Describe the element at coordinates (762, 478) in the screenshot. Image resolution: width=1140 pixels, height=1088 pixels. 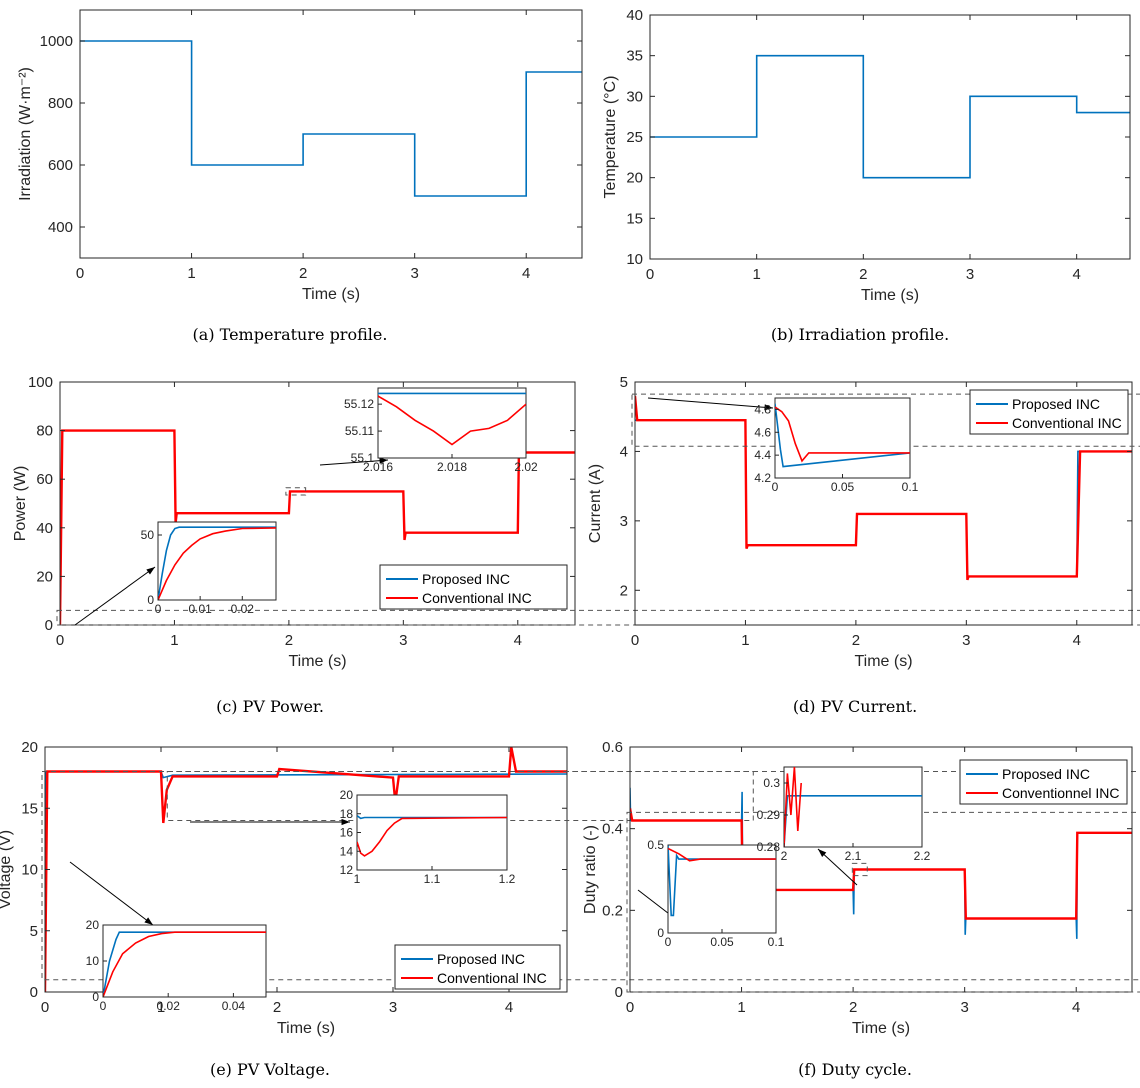
I see `inset-ytick-label: 4.2` at that location.